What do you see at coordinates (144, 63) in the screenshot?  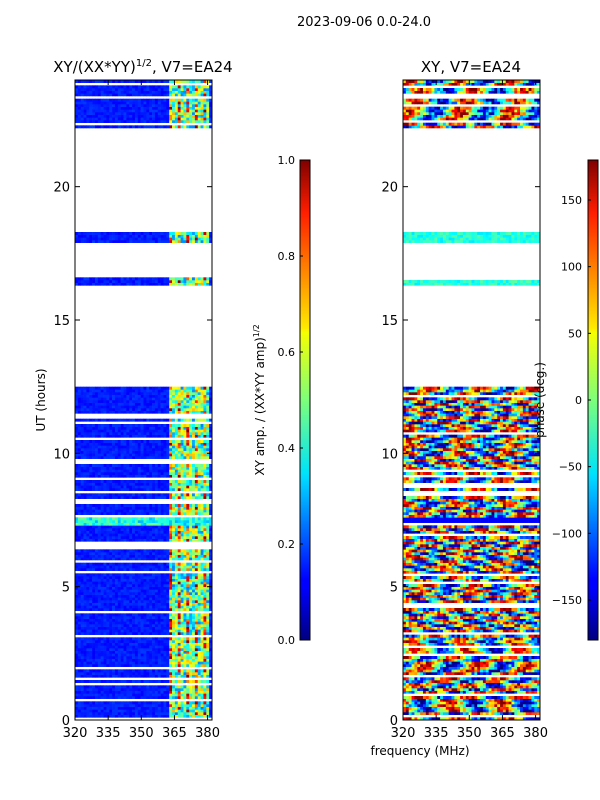 I see `amplitude-title-sup: 1/2` at bounding box center [144, 63].